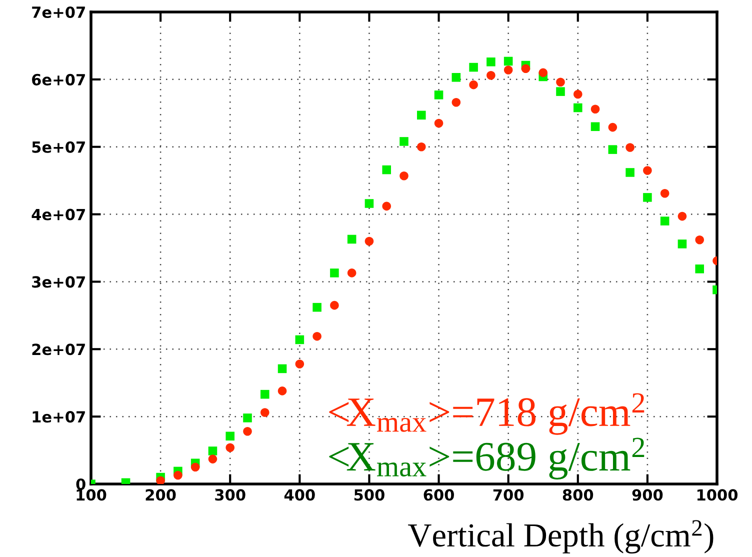  I want to click on x-tick-label: 300, so click(230, 495).